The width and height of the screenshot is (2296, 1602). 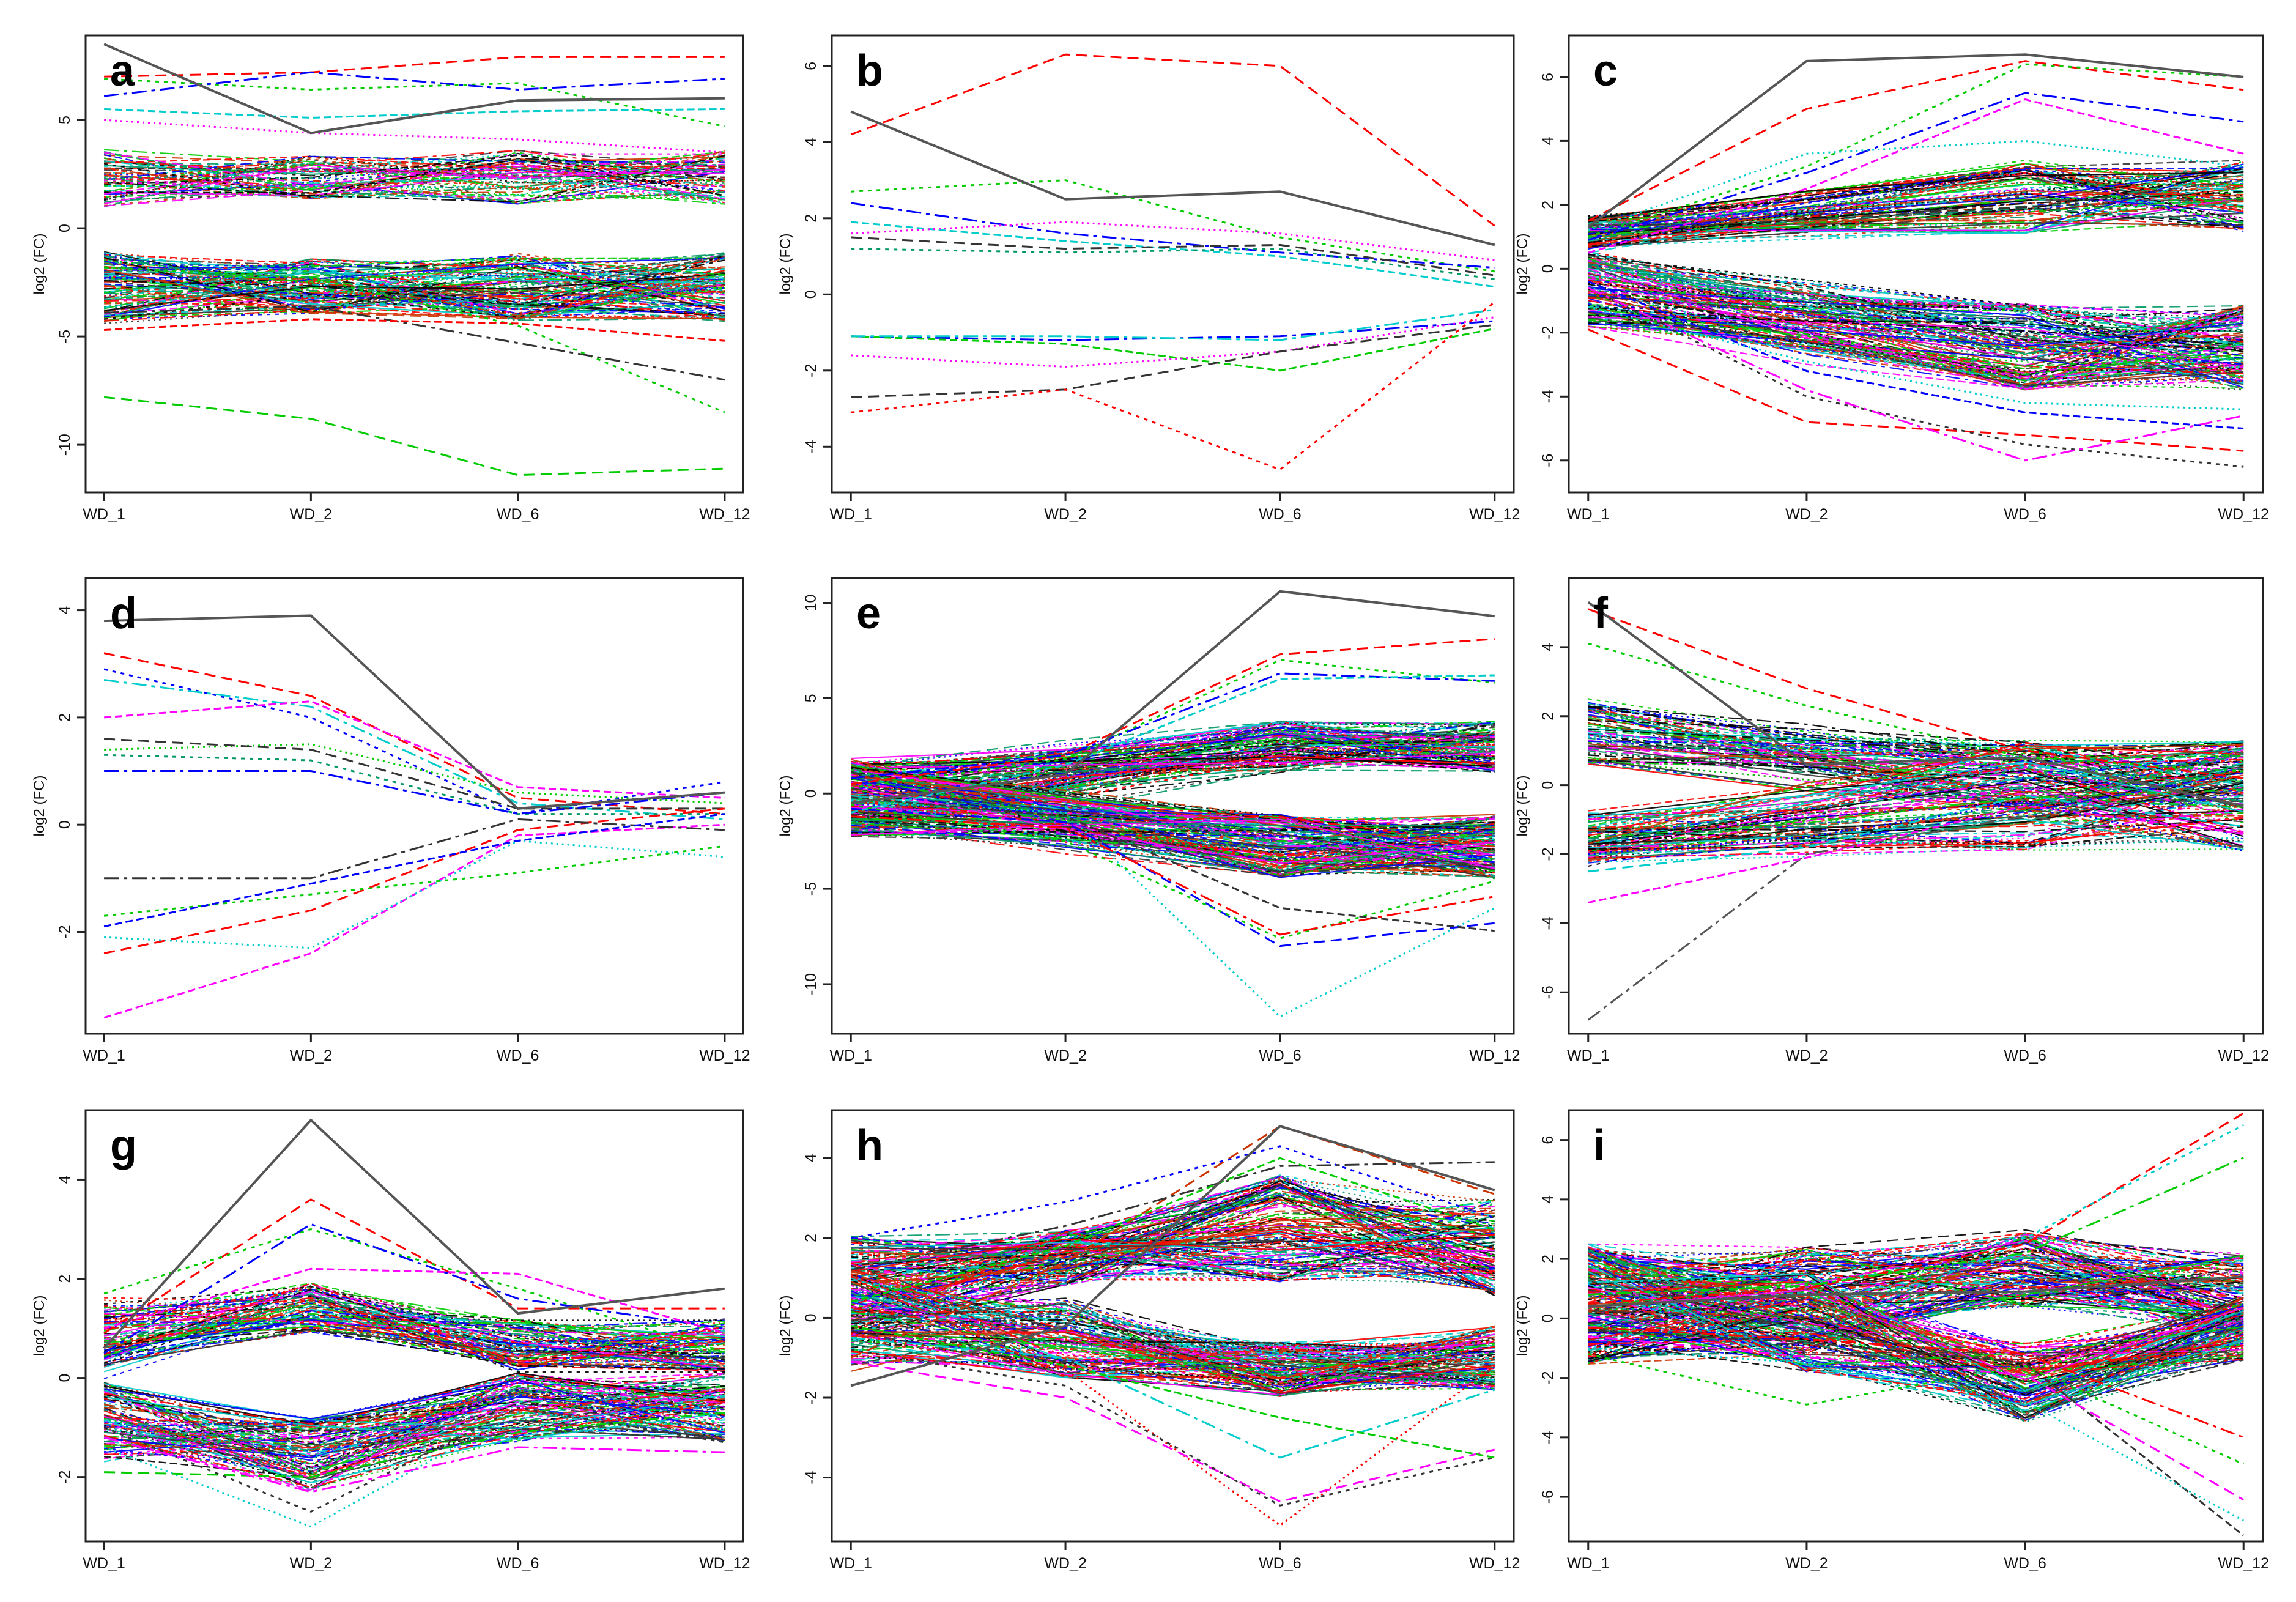 What do you see at coordinates (1588, 515) in the screenshot?
I see `x-tick-label: WD_1` at bounding box center [1588, 515].